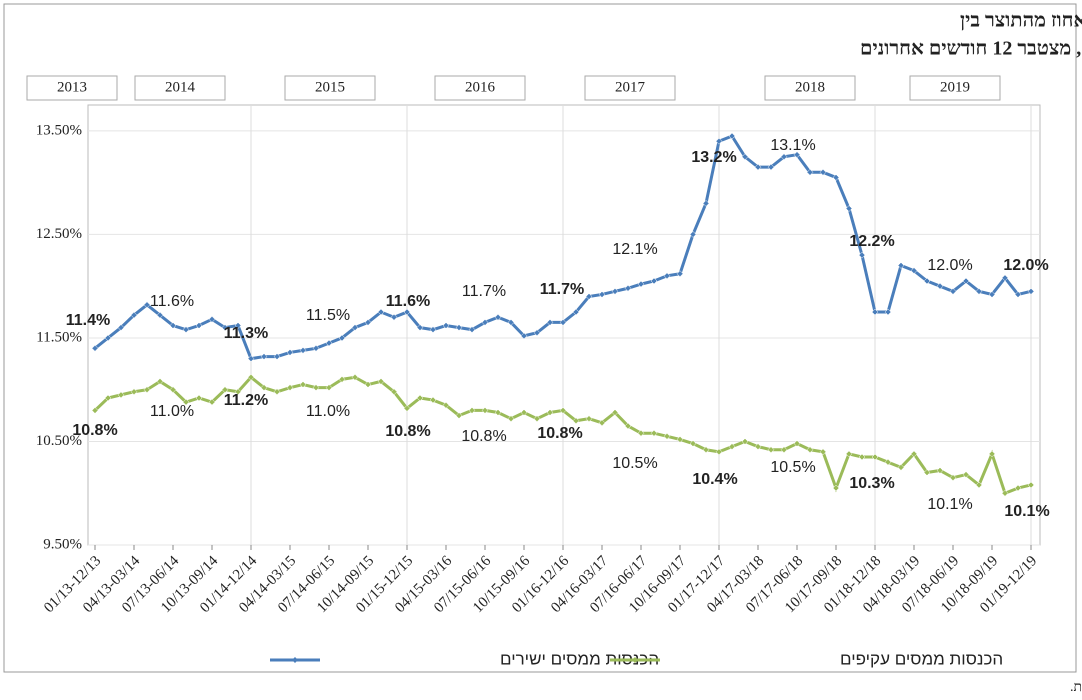 This screenshot has width=1082, height=700. What do you see at coordinates (792, 467) in the screenshot?
I see `data-label: 10.5%` at bounding box center [792, 467].